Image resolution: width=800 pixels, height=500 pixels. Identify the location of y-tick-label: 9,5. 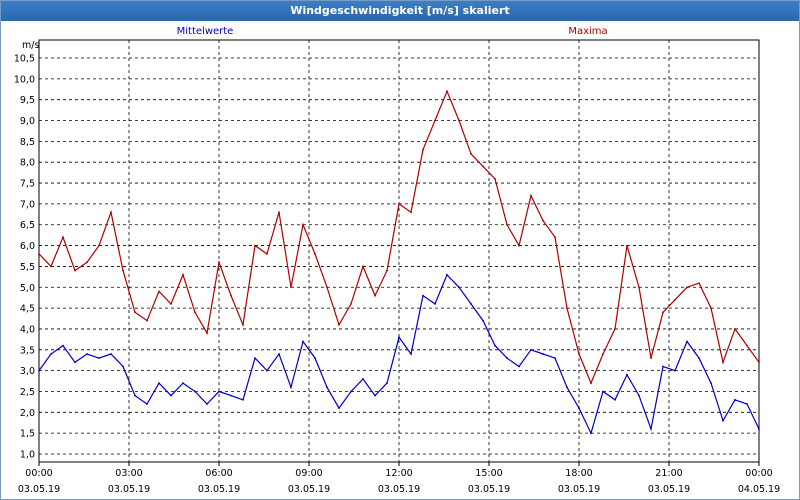
(27, 100).